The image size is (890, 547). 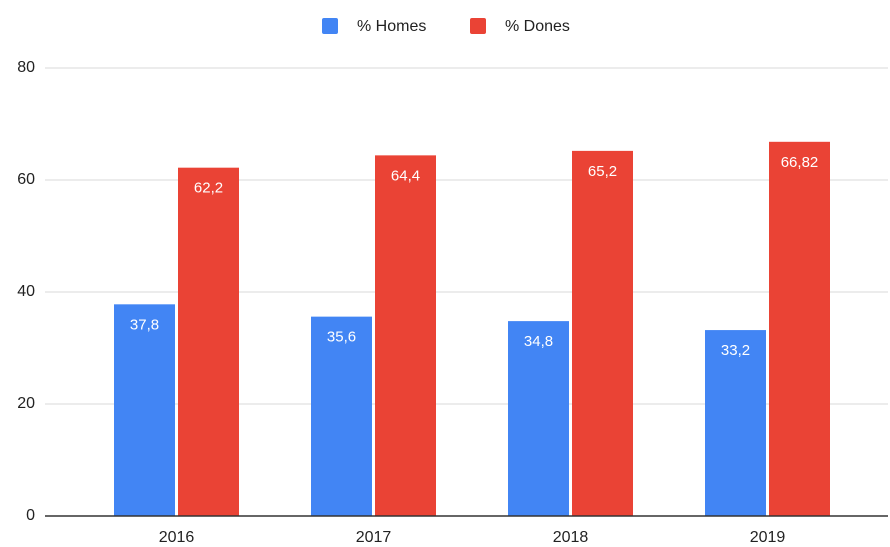 I want to click on x-tick-label: 2016, so click(x=177, y=537).